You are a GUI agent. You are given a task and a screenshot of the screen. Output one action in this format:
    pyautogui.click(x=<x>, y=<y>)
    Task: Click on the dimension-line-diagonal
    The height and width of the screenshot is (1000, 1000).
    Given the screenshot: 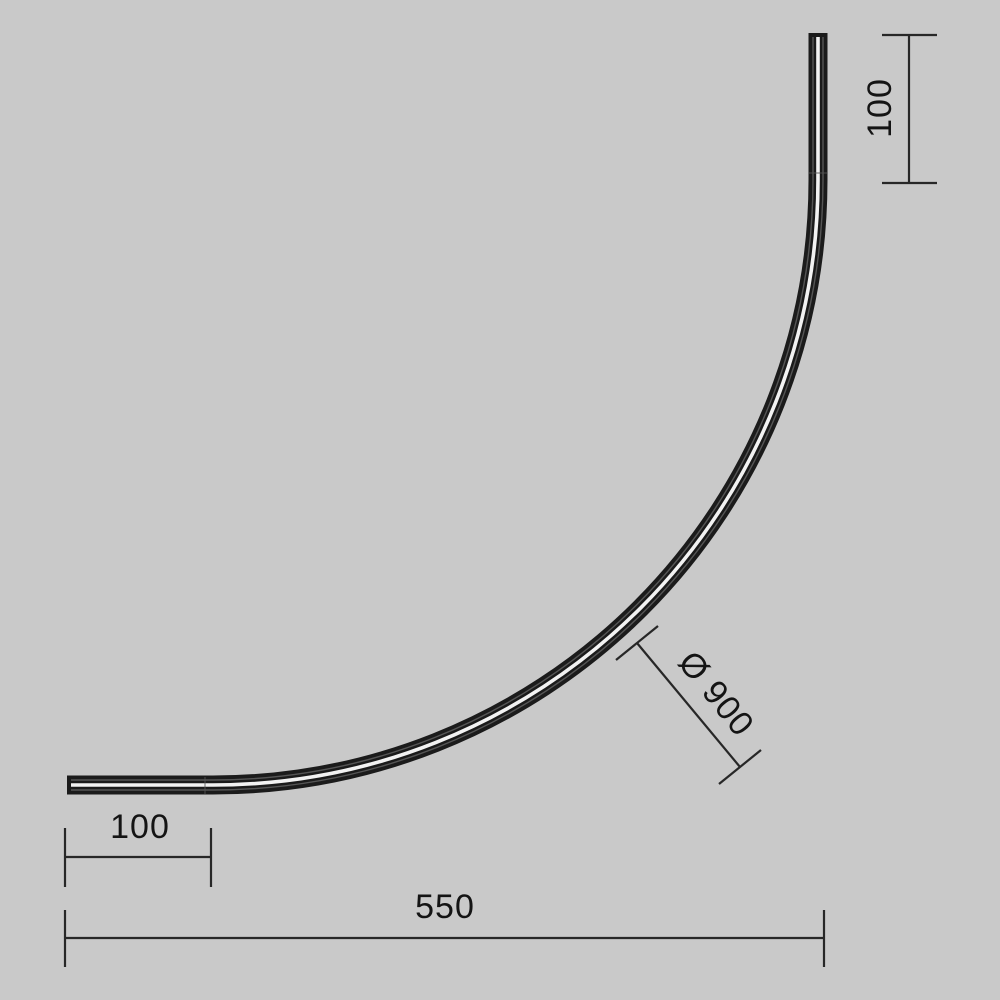 What is the action you would take?
    pyautogui.click(x=688, y=705)
    